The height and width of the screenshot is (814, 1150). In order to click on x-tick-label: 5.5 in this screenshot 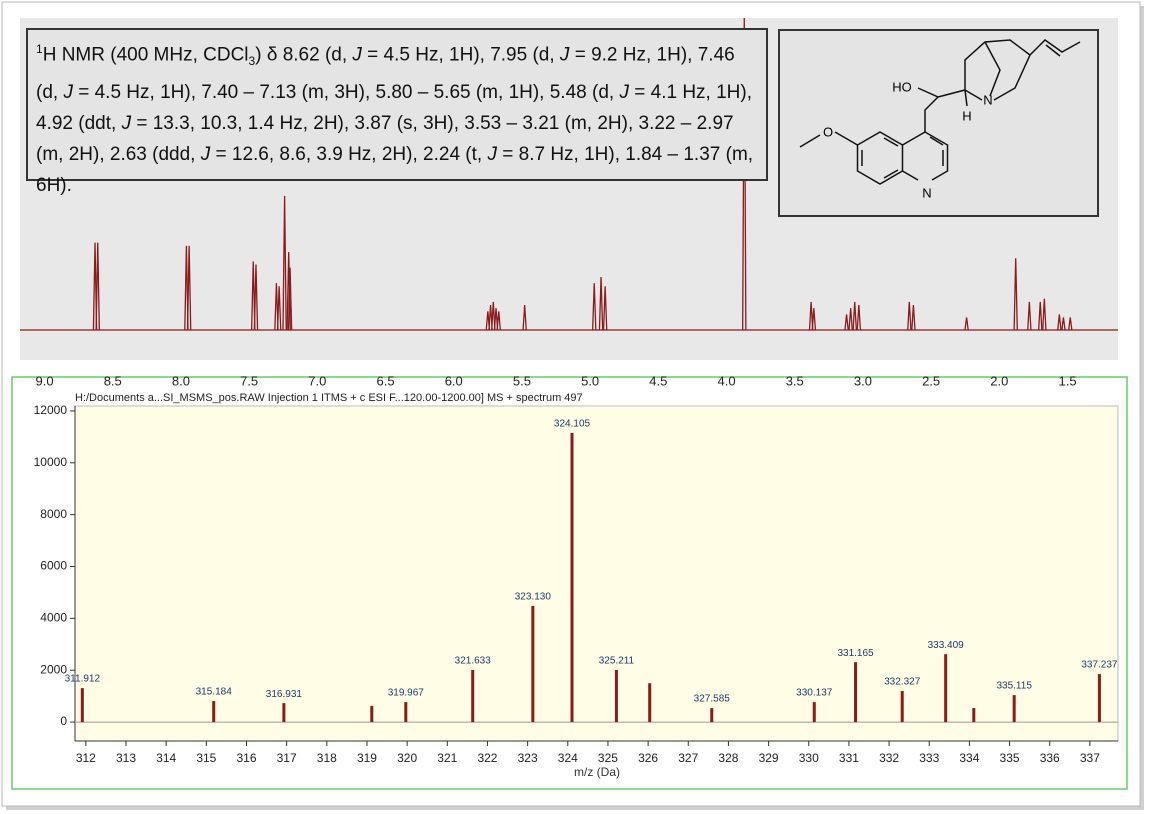, I will do `click(522, 380)`.